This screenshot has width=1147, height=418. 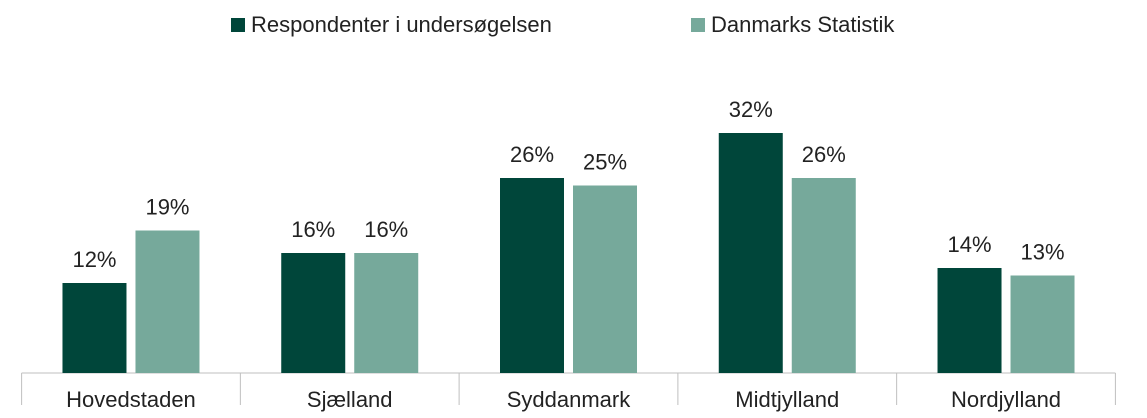 What do you see at coordinates (803, 24) in the screenshot?
I see `legend-label: Danmarks Statistik` at bounding box center [803, 24].